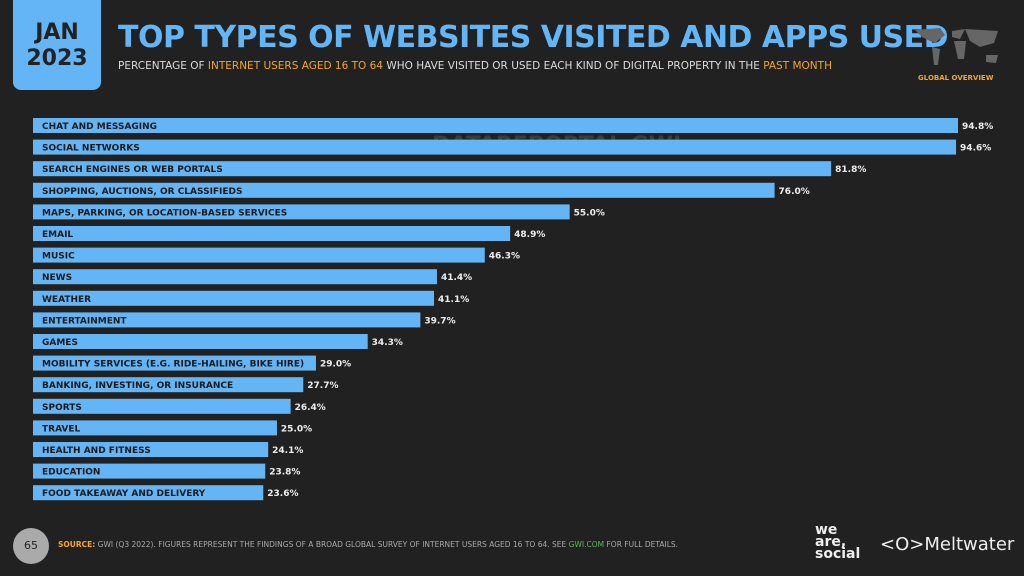  Describe the element at coordinates (641, 544) in the screenshot. I see `source-text-end: FOR FULL DETAILS.` at that location.